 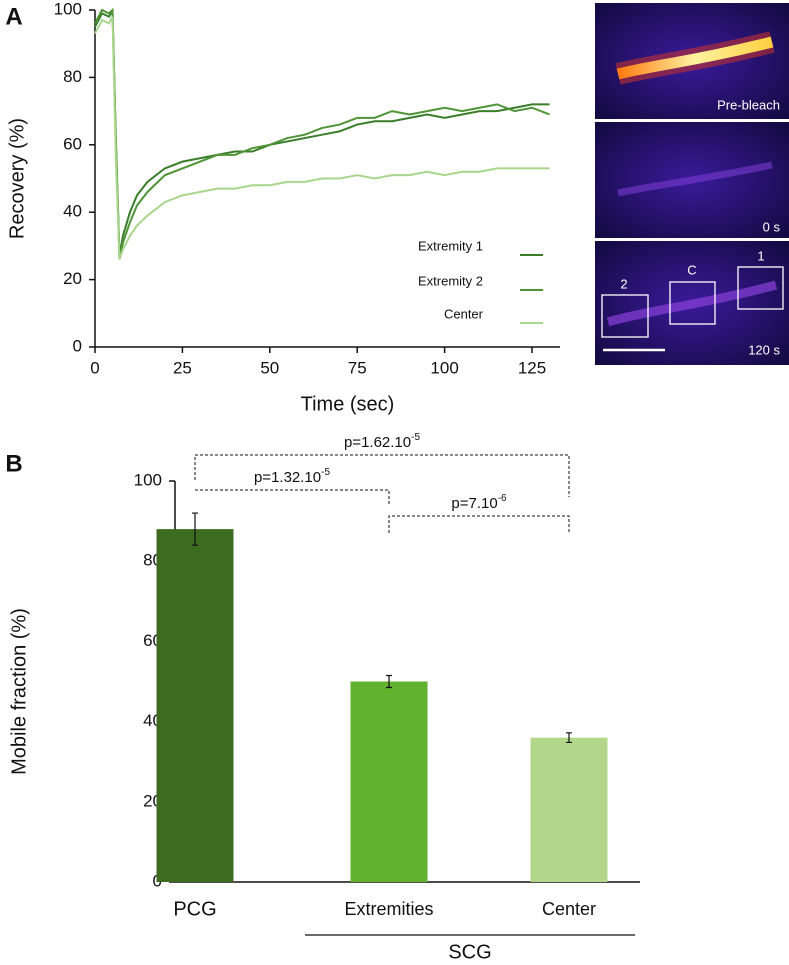 What do you see at coordinates (72, 211) in the screenshot?
I see `y-tick-label: 40` at bounding box center [72, 211].